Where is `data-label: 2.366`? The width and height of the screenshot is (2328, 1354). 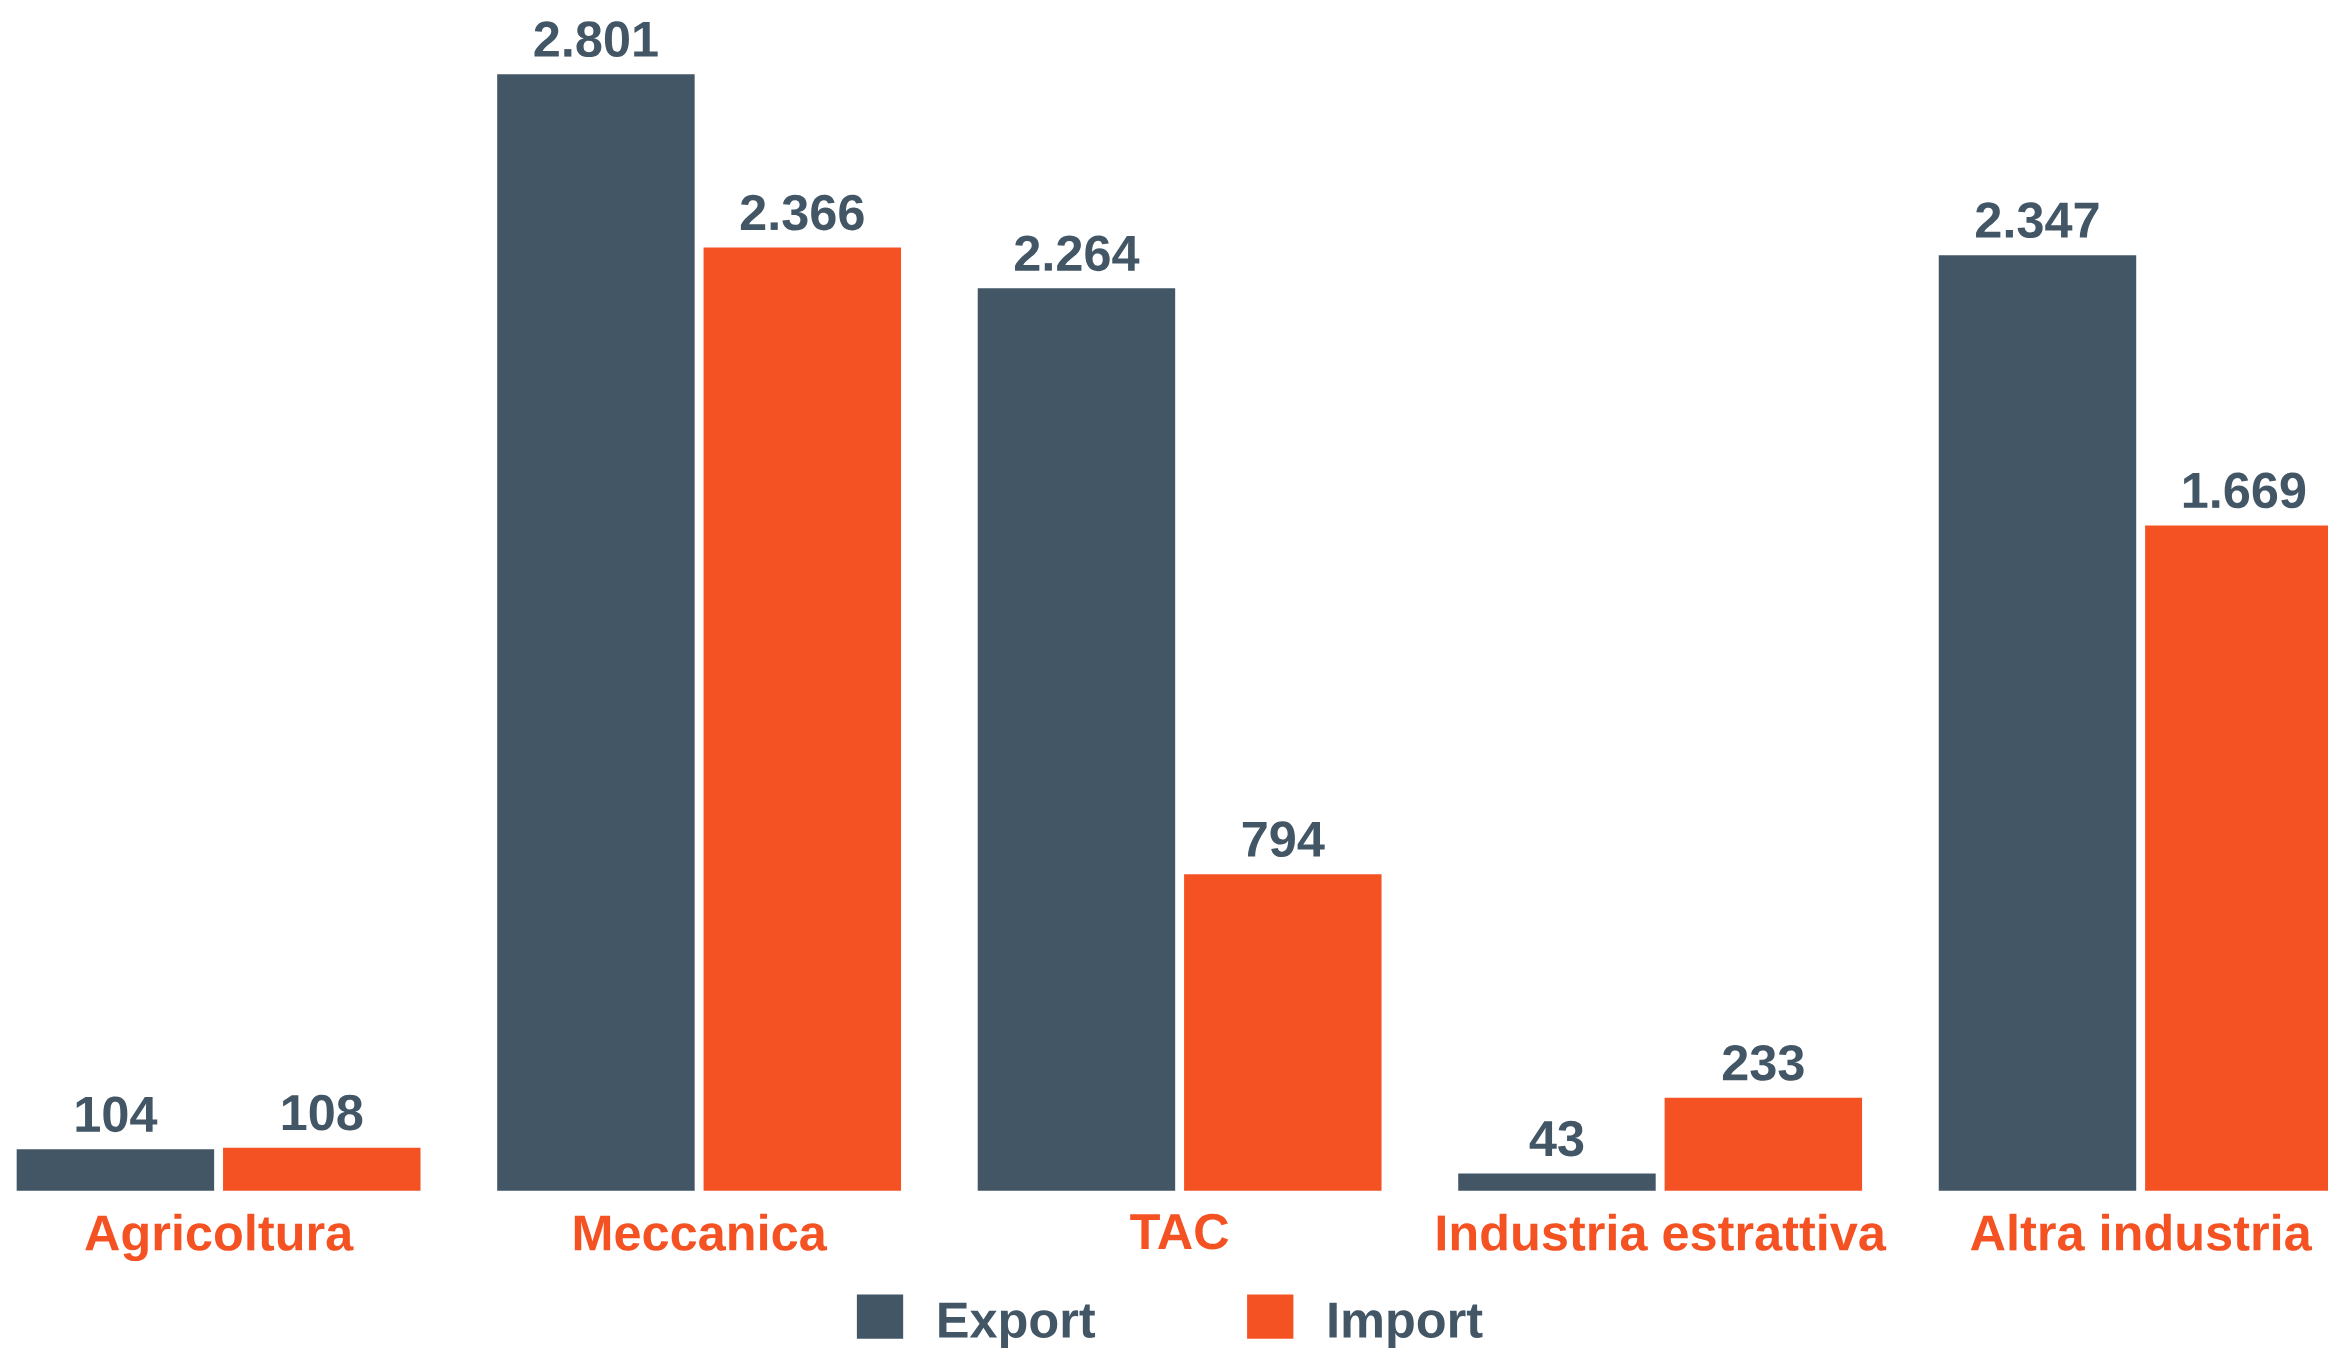 data-label: 2.366 is located at coordinates (802, 212).